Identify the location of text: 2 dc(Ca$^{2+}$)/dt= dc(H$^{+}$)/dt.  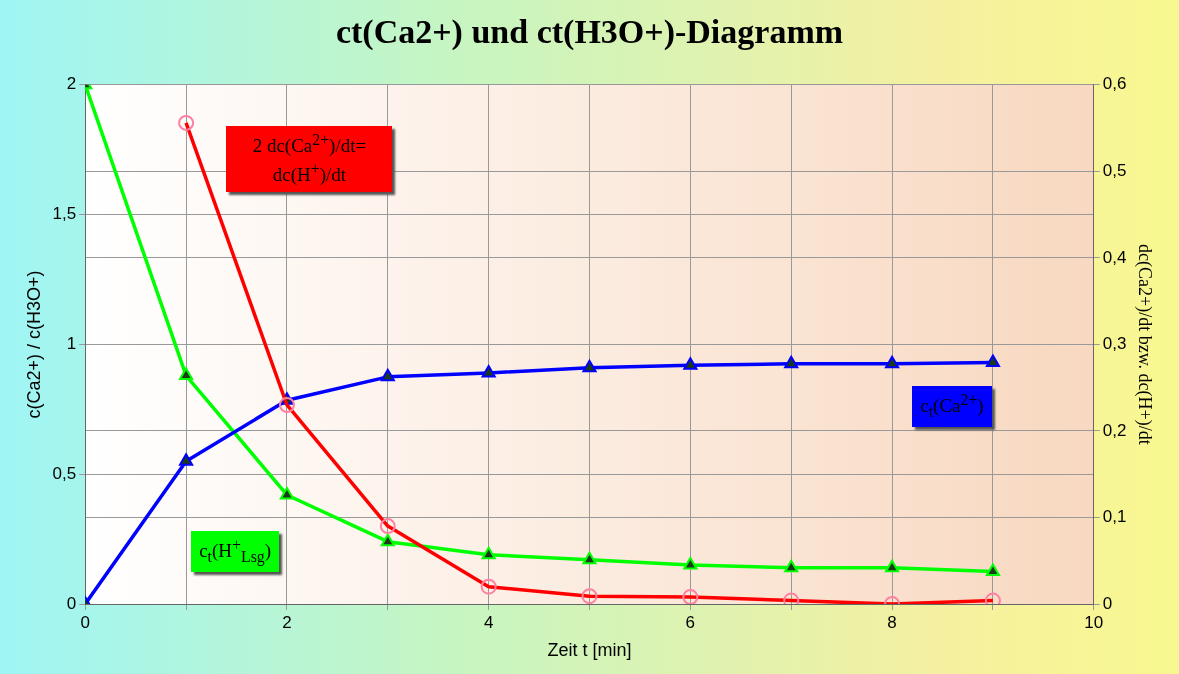
(309, 159).